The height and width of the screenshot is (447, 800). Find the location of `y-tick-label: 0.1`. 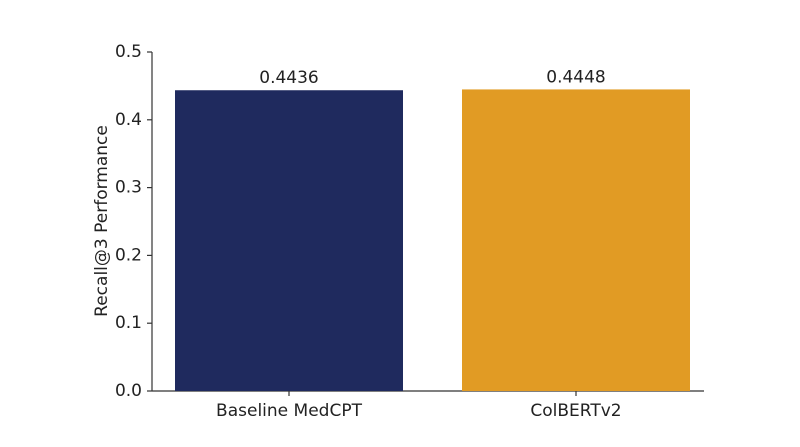

y-tick-label: 0.1 is located at coordinates (128, 323).